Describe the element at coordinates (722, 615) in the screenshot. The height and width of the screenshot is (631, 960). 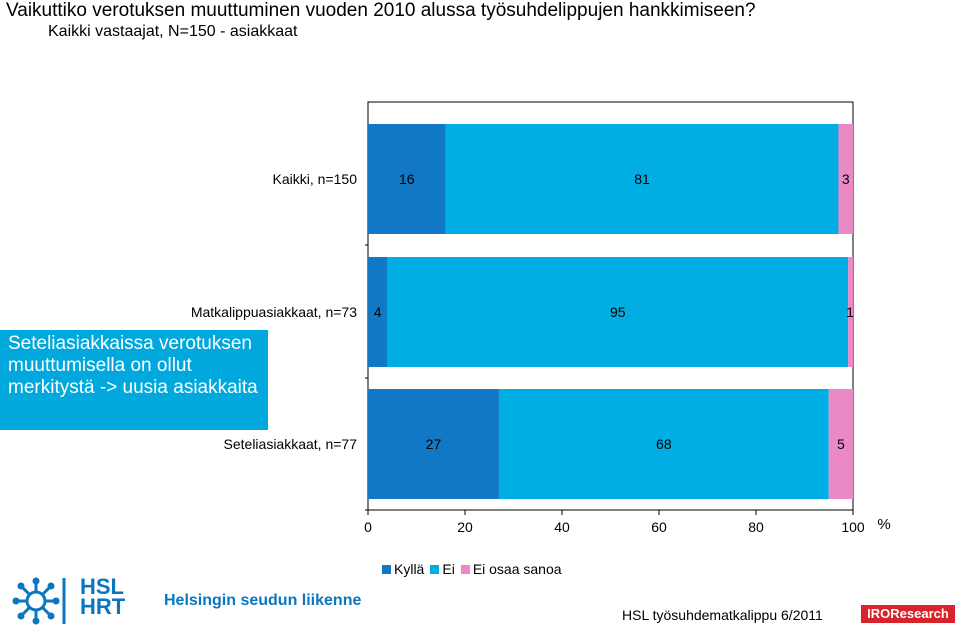
I see `source-note: HSL työsuhdematkalippu 6/2011` at that location.